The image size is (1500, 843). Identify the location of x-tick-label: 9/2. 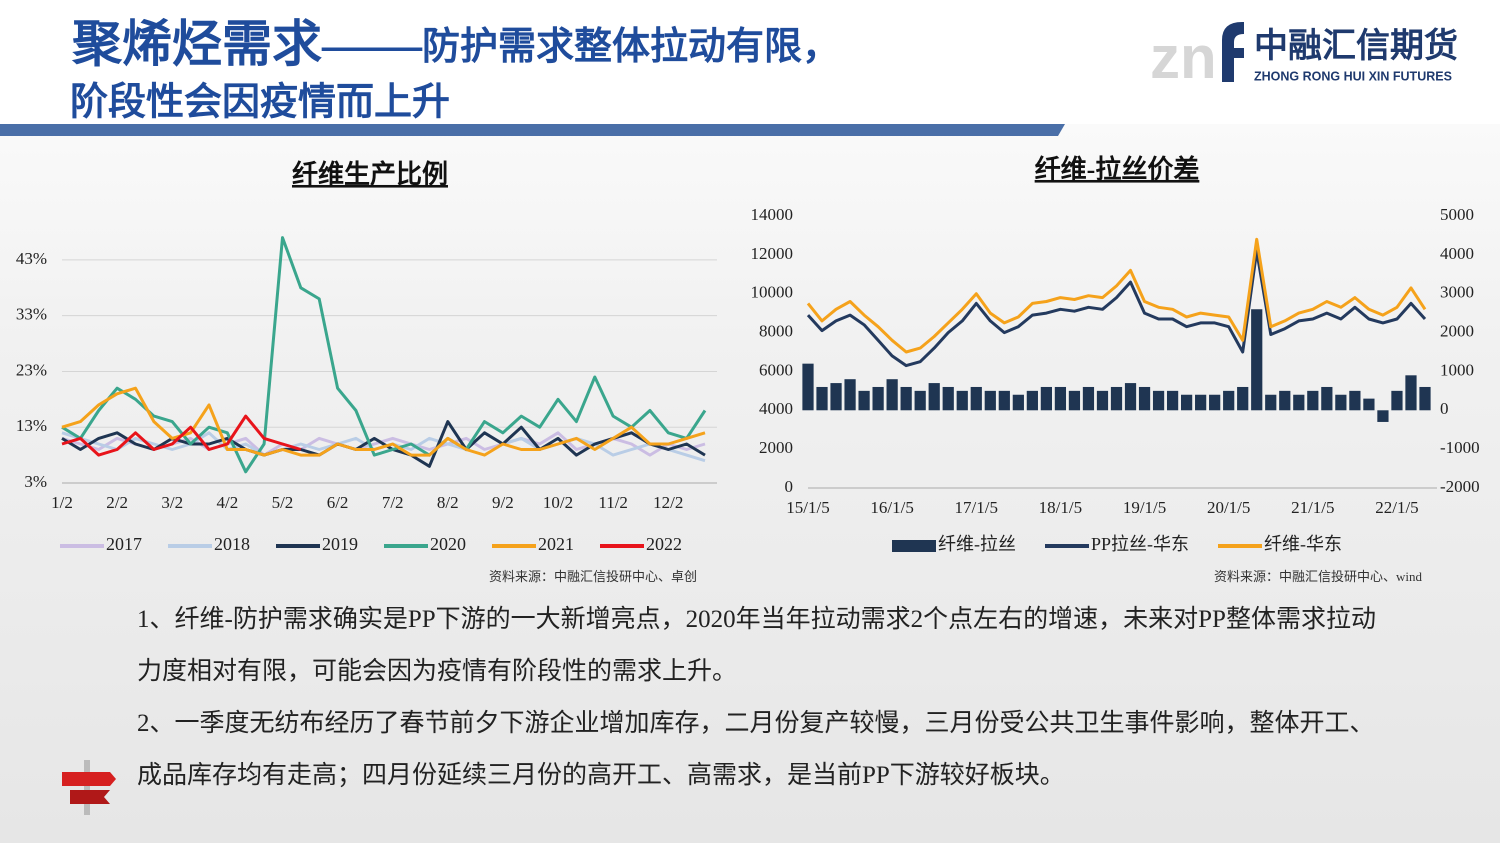
(503, 502).